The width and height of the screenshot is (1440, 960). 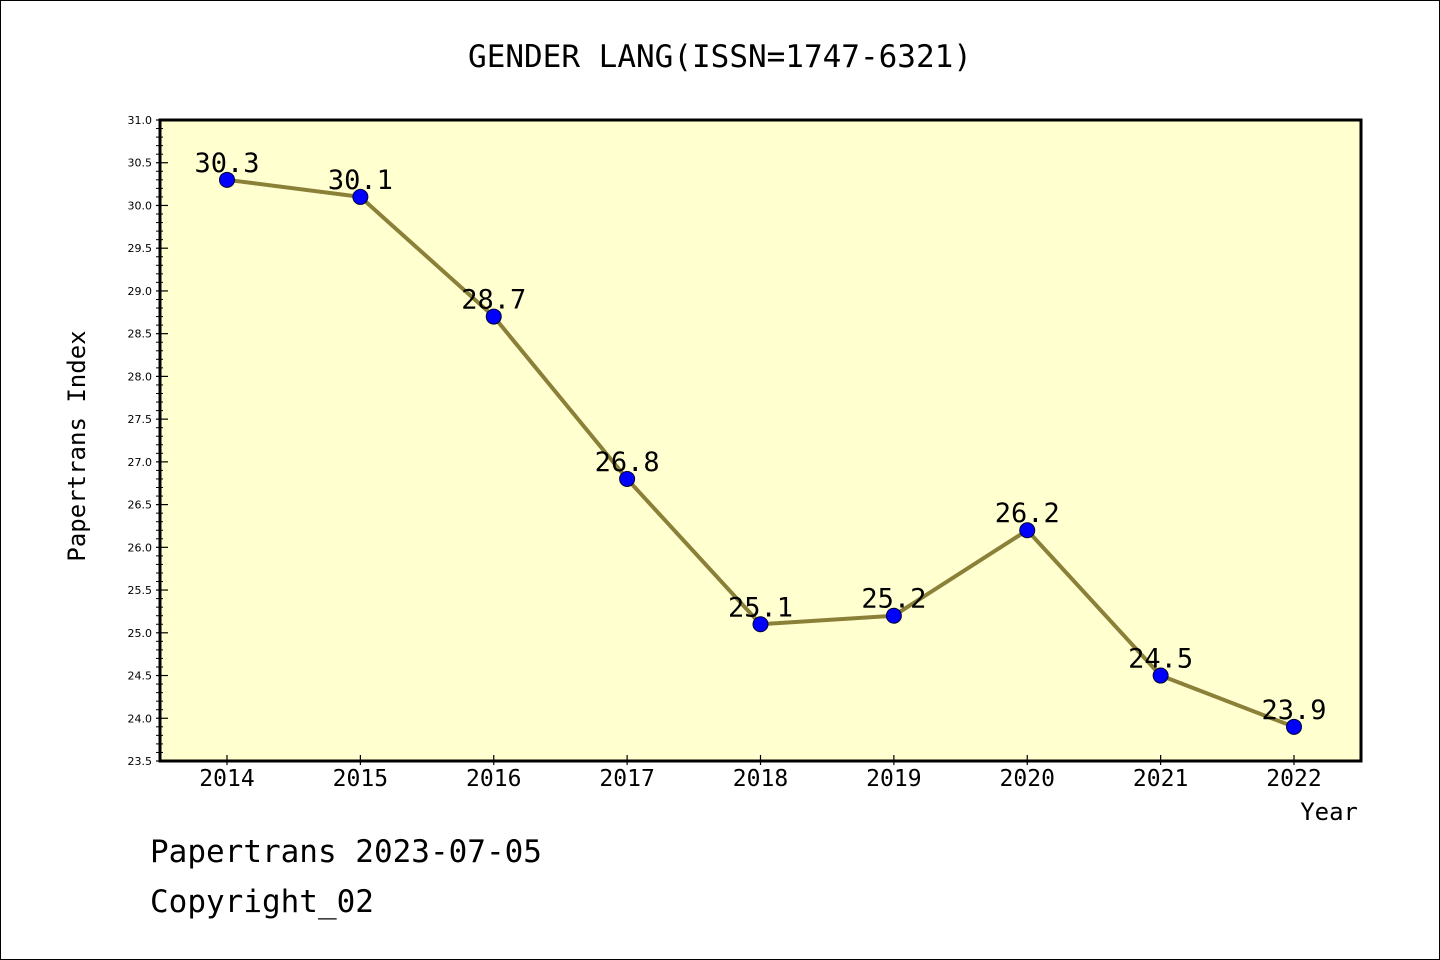 What do you see at coordinates (627, 462) in the screenshot?
I see `data-label: 26.8` at bounding box center [627, 462].